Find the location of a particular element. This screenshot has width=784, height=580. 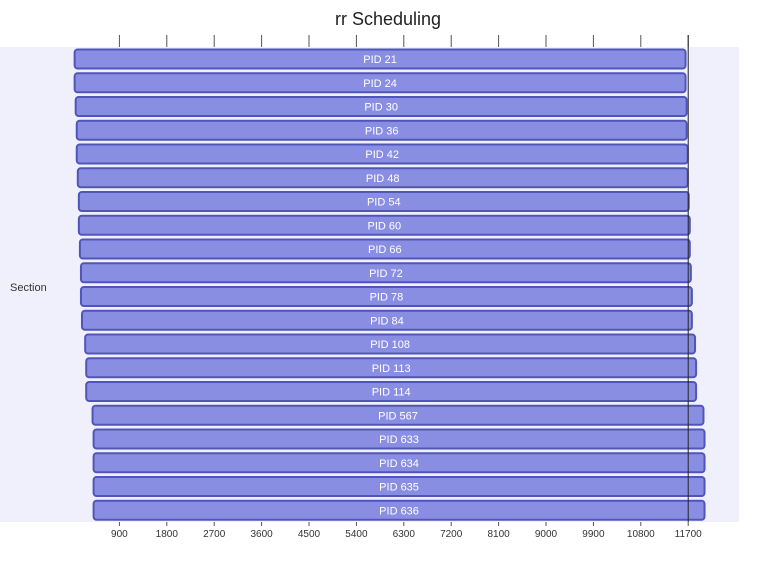

task-label: PID 567 is located at coordinates (398, 416).